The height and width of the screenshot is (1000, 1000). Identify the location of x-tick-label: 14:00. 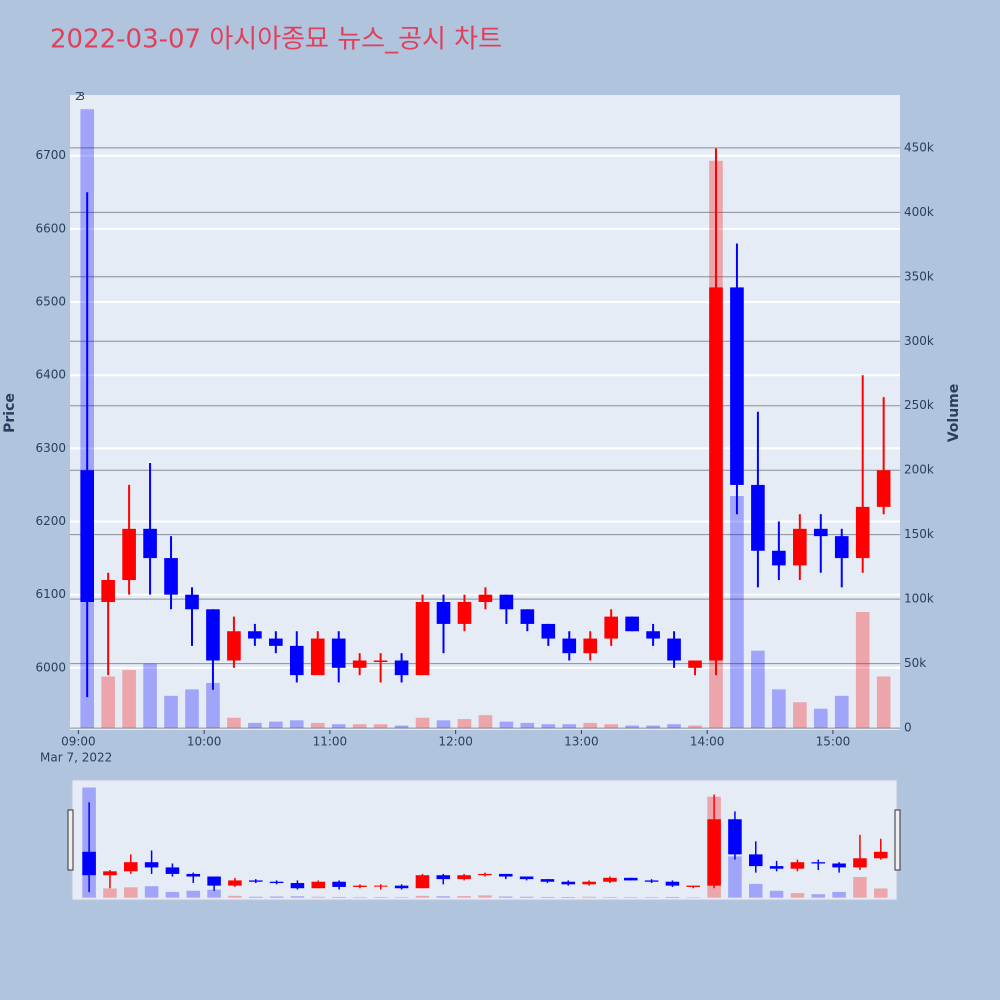
(707, 742).